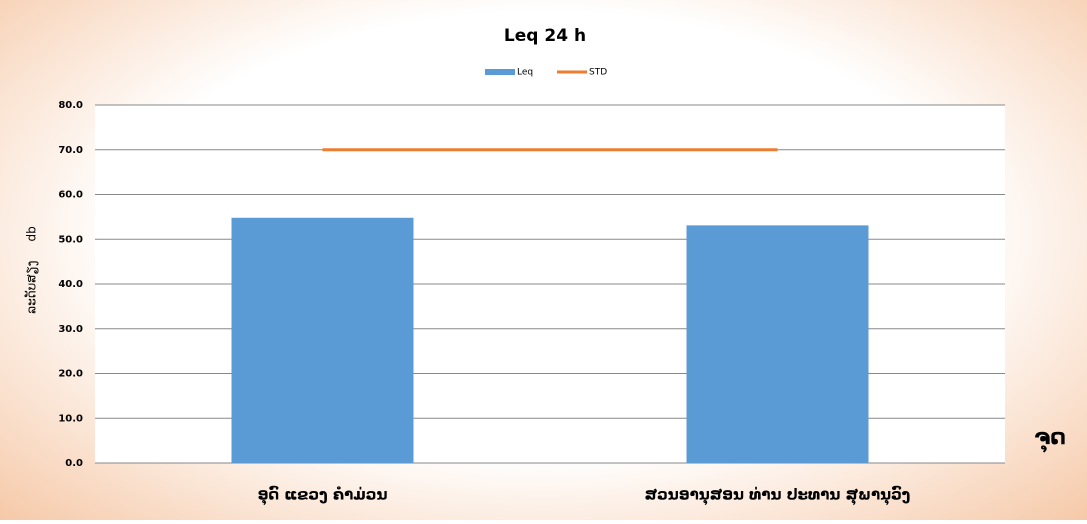  Describe the element at coordinates (778, 496) in the screenshot. I see `x-tick-label: ສວນອານຸສອນ ທ່ານ ປະທານ ສຸພານຸວົງ` at that location.